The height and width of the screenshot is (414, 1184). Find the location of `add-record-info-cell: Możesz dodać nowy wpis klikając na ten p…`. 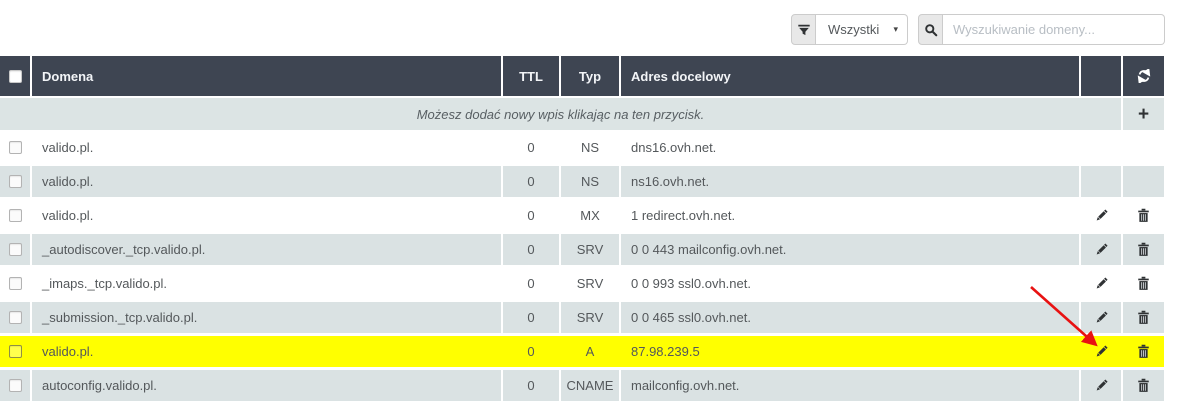

add-record-info-cell: Możesz dodać nowy wpis klikając na ten p… is located at coordinates (561, 114).